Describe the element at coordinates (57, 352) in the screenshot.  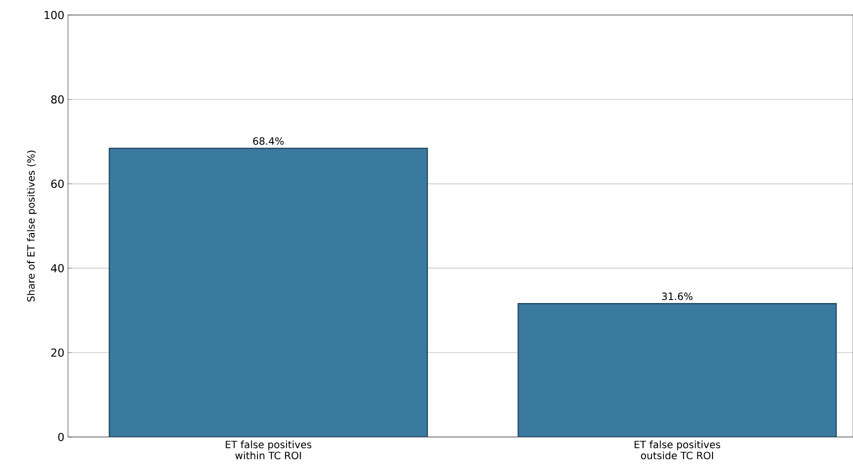
I see `y-tick-label: 20` at that location.